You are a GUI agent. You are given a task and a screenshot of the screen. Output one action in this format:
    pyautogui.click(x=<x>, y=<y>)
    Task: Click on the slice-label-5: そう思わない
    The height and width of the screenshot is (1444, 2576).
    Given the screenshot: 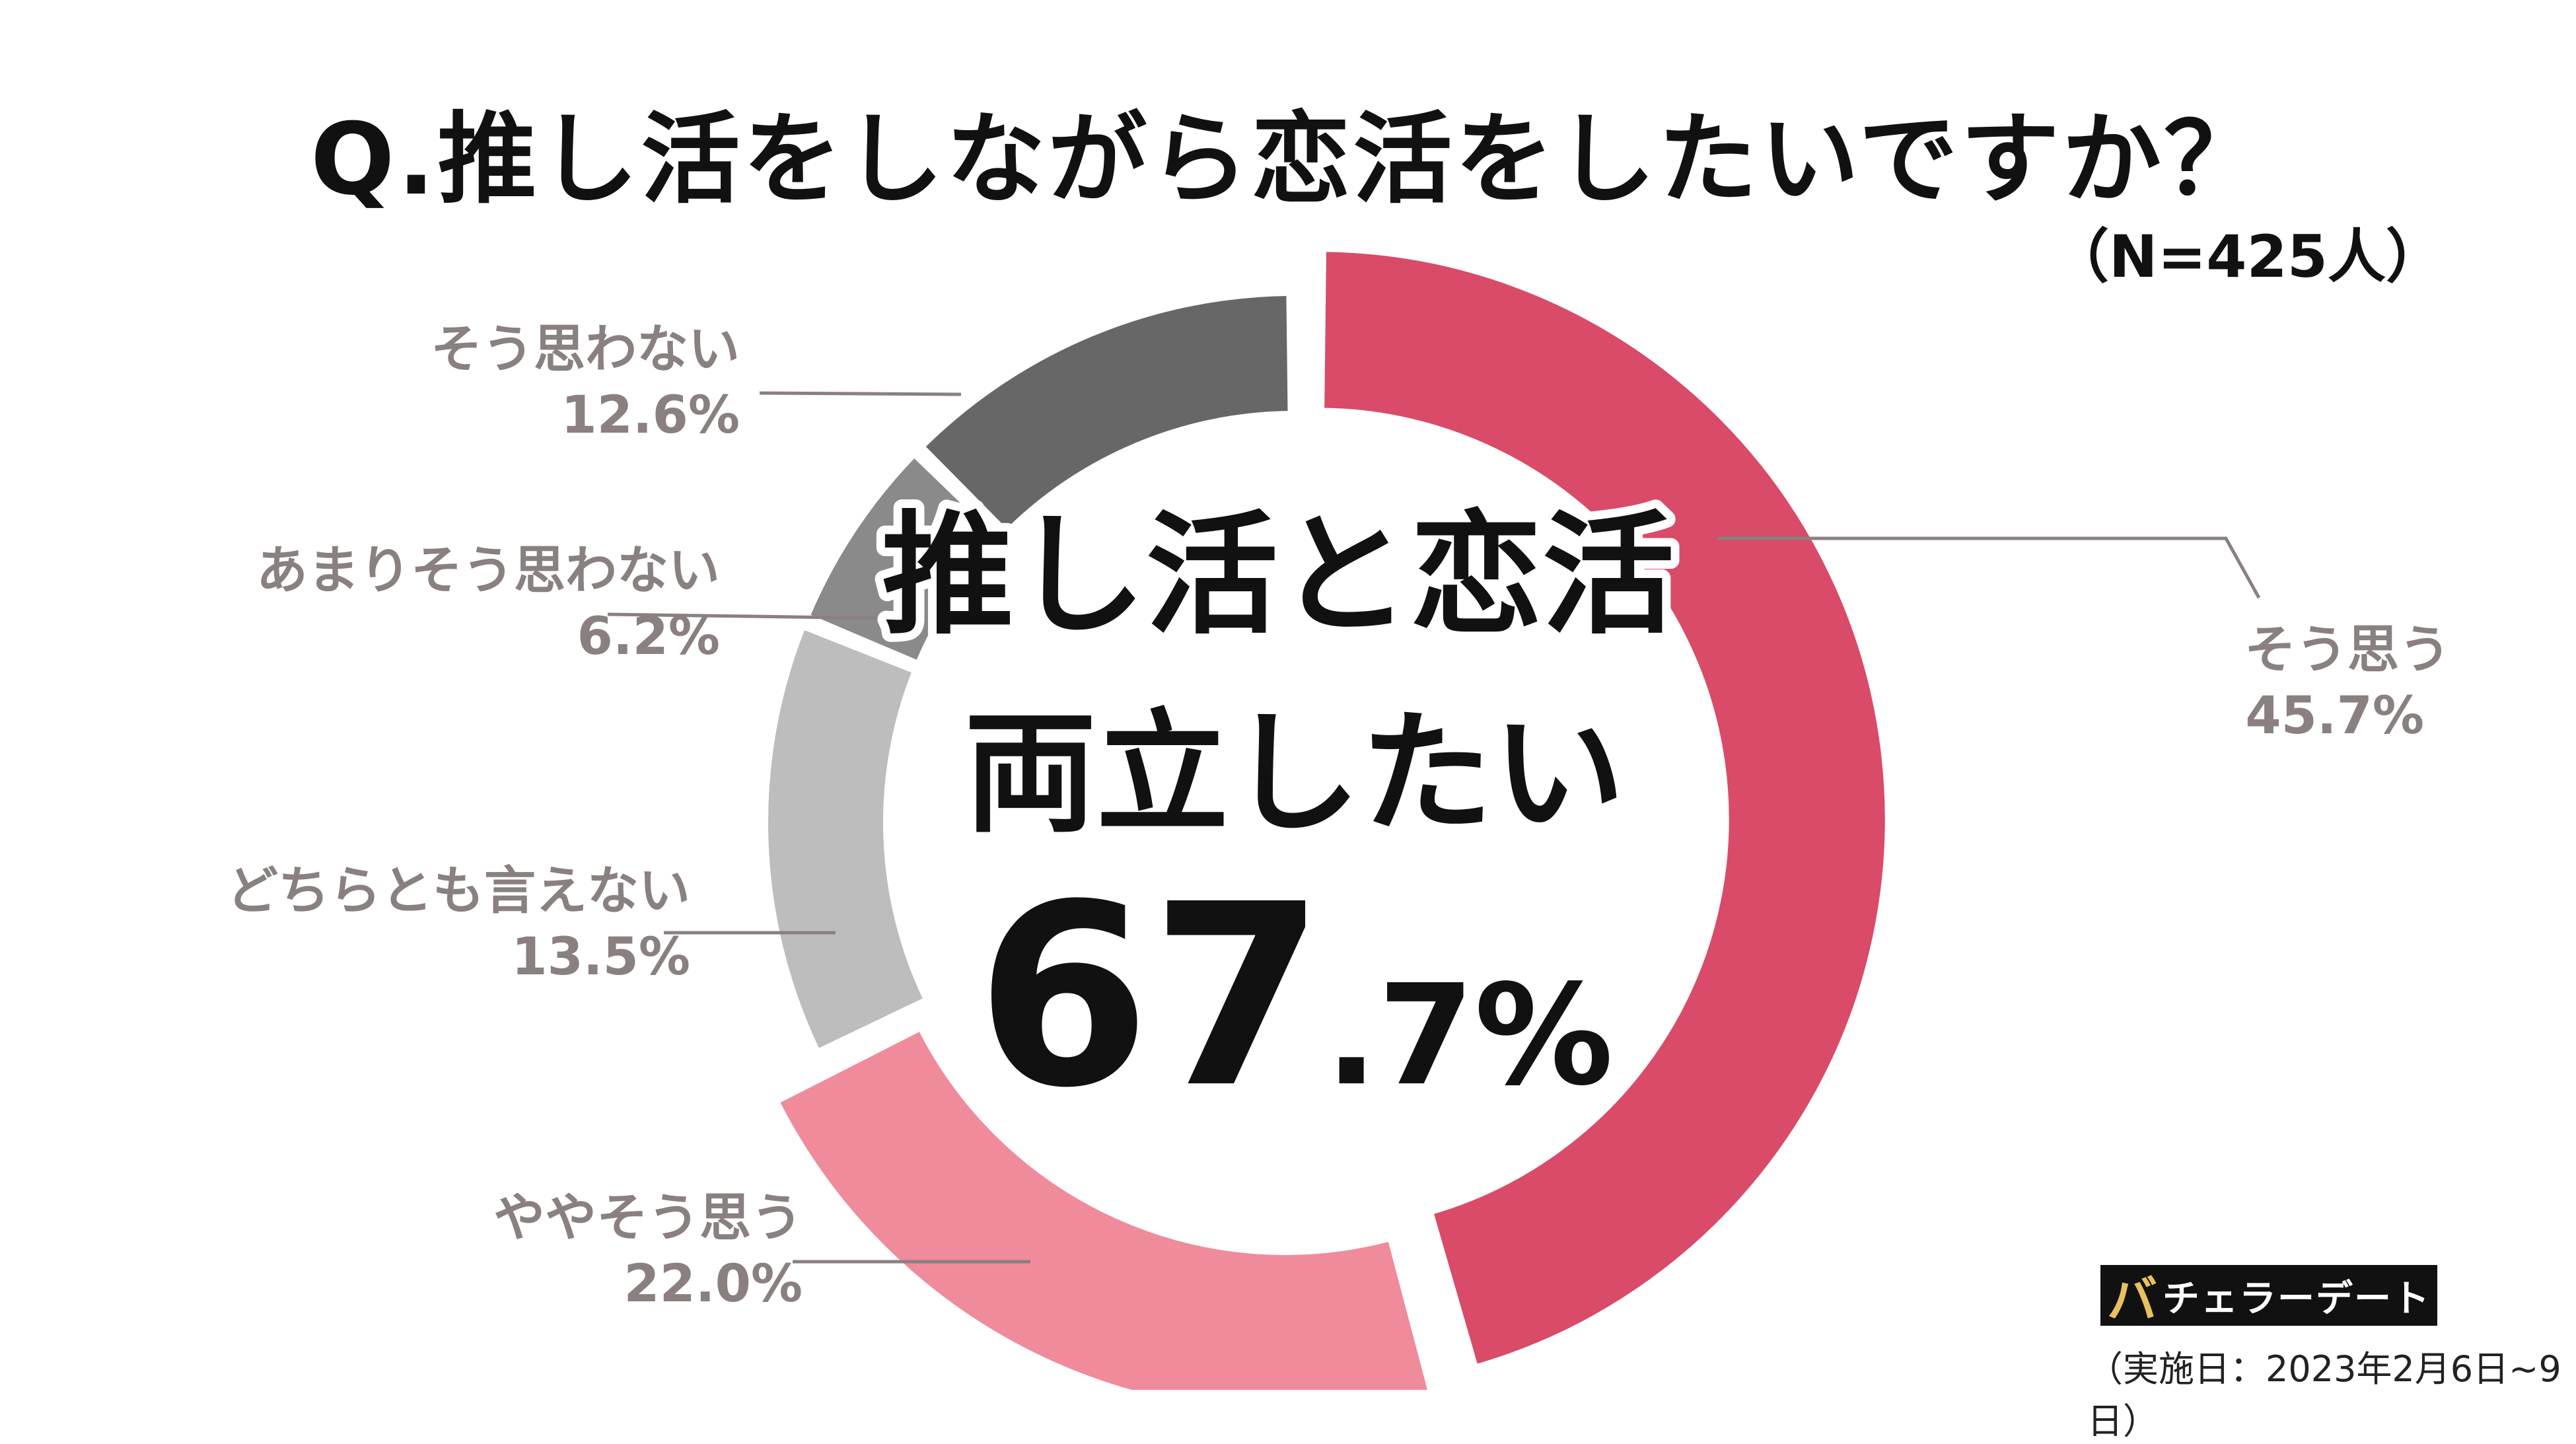 What is the action you would take?
    pyautogui.click(x=586, y=350)
    